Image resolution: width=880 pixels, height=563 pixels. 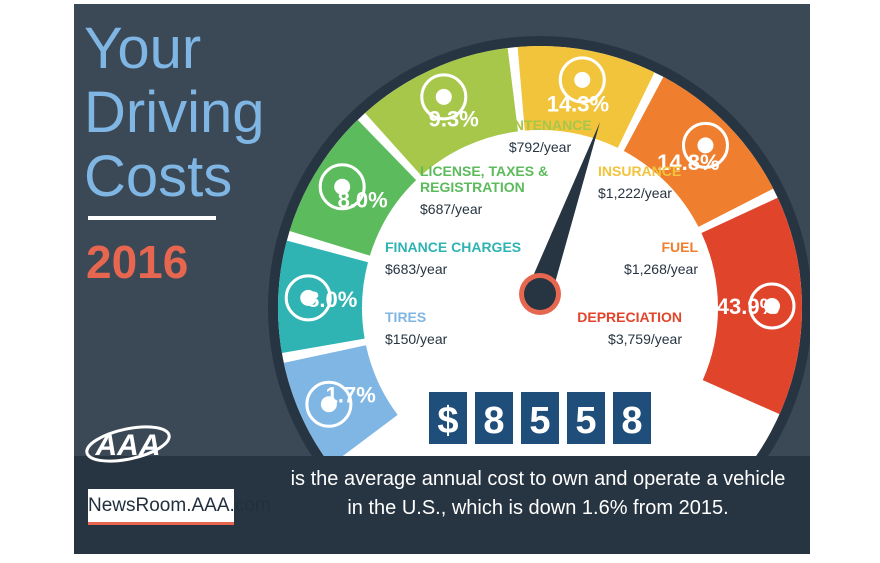 I want to click on aaa-logo: AAA, so click(x=128, y=444).